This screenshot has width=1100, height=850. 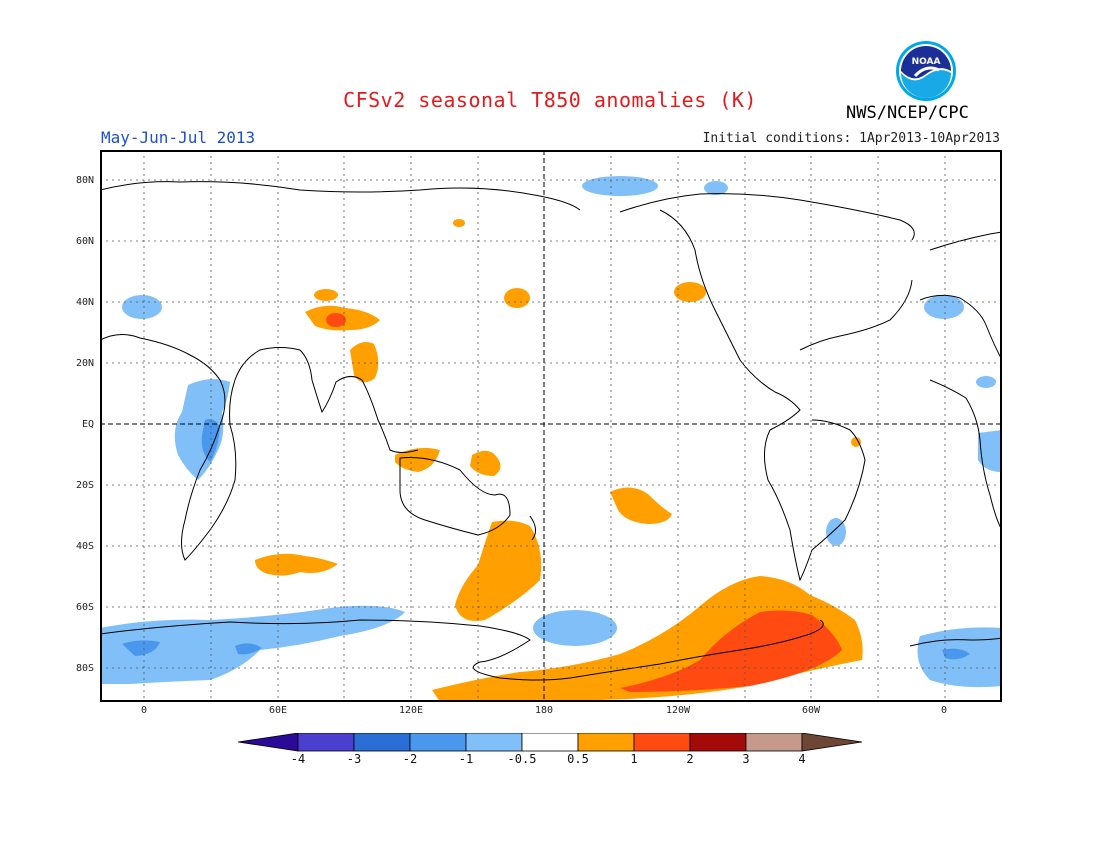 I want to click on map-title: CFSv2 seasonal T850 anomalies (K), so click(x=550, y=100).